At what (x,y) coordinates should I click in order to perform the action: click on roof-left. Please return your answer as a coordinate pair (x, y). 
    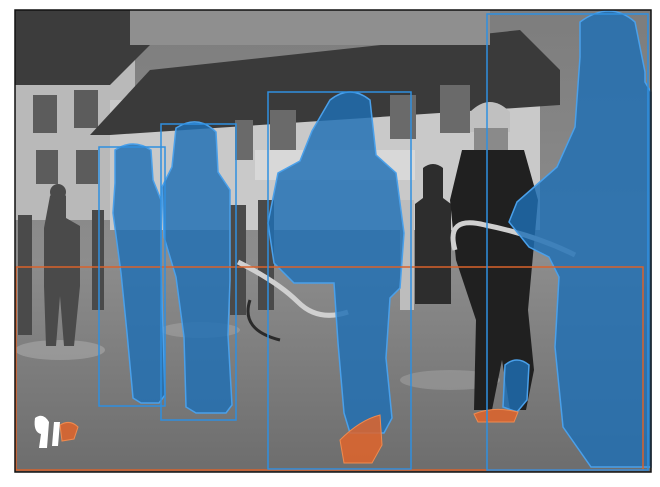
    Looking at the image, I should click on (82, 47).